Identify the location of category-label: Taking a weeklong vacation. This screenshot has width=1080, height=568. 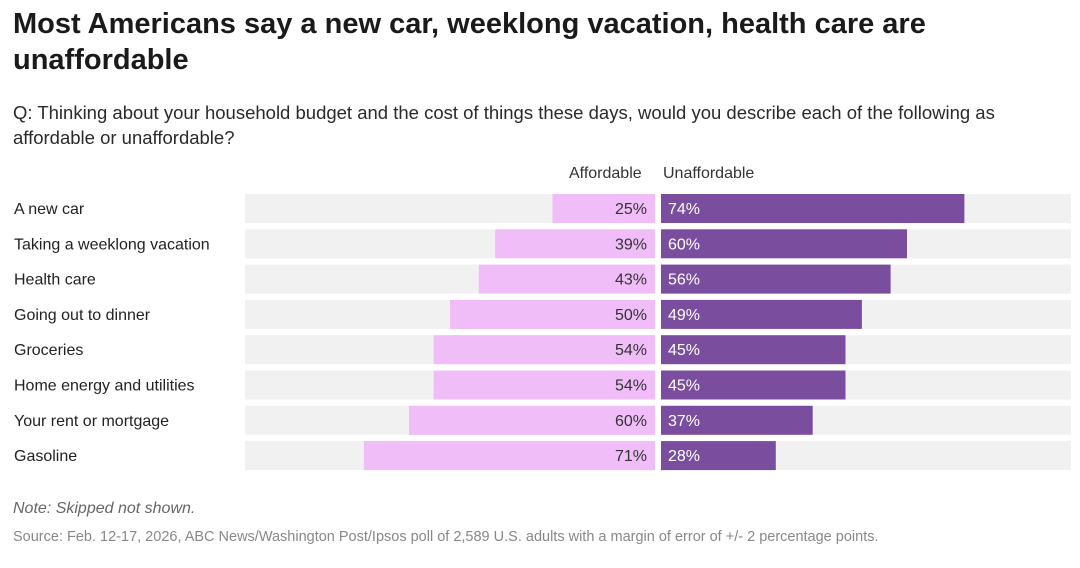
(112, 244).